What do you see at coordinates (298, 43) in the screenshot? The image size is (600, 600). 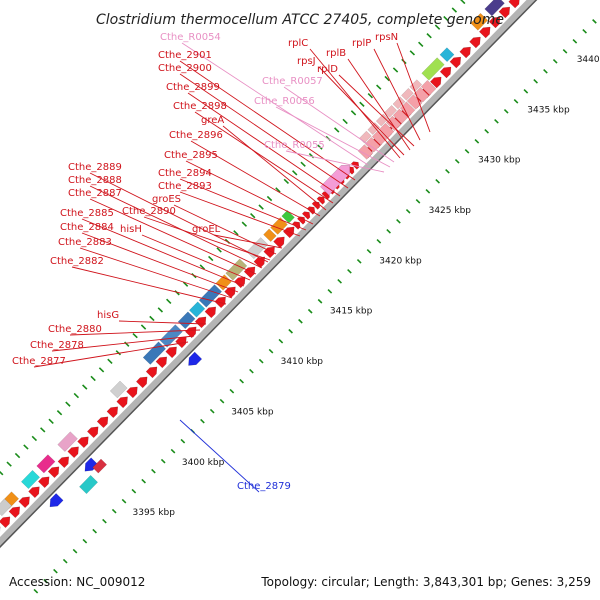 I see `gene-label: rplC` at bounding box center [298, 43].